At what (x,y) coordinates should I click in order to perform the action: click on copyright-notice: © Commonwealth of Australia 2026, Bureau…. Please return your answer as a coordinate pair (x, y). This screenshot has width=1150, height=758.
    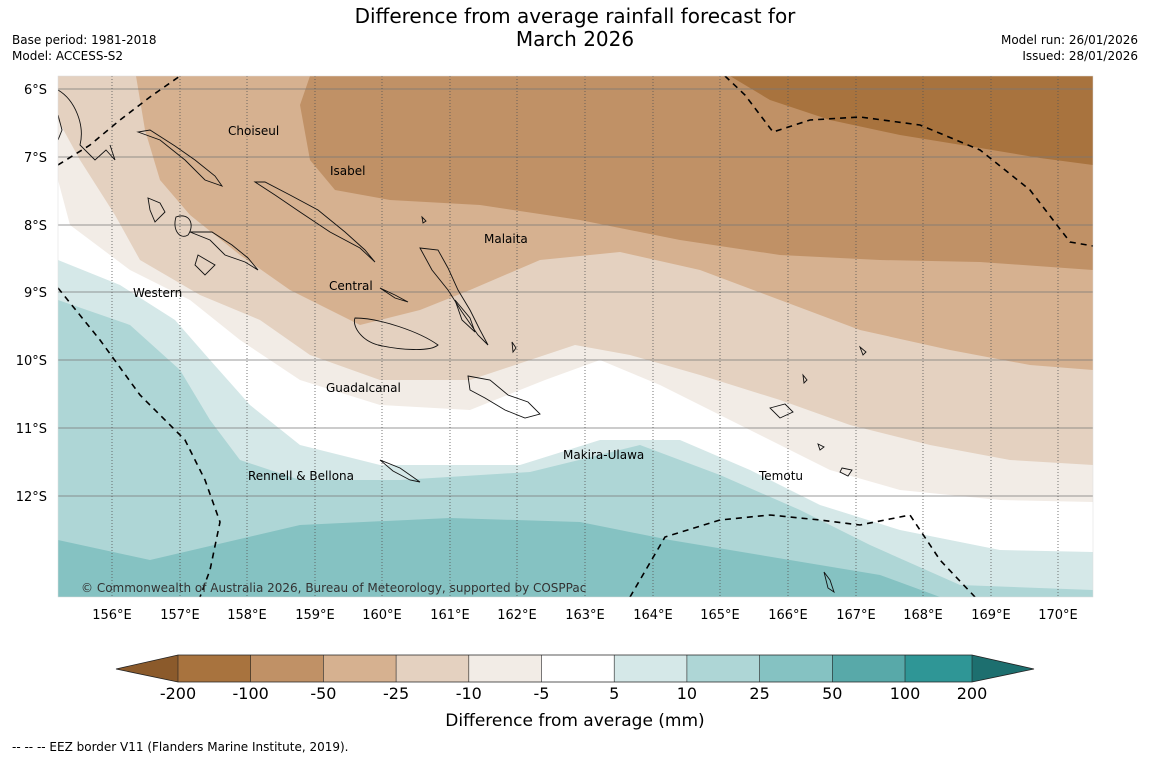
    Looking at the image, I should click on (333, 588).